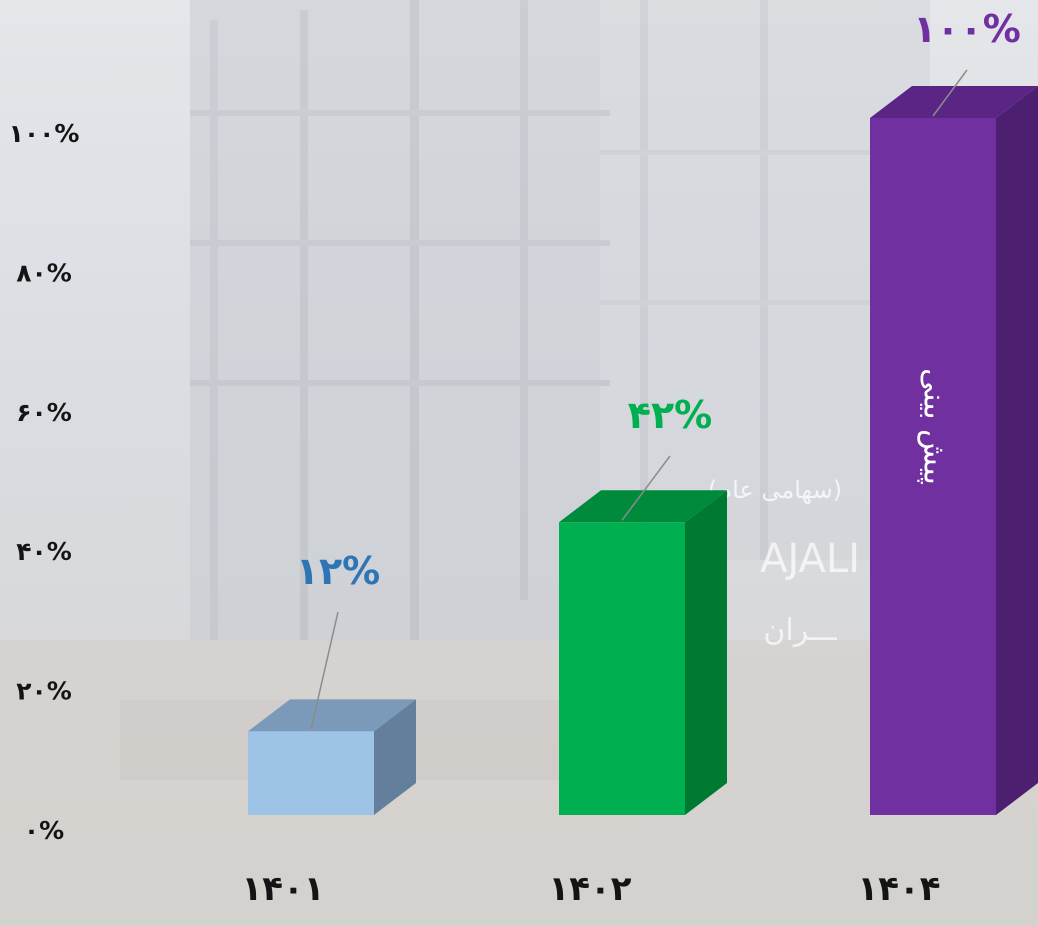  I want to click on data-label: ۱۲%, so click(338, 571).